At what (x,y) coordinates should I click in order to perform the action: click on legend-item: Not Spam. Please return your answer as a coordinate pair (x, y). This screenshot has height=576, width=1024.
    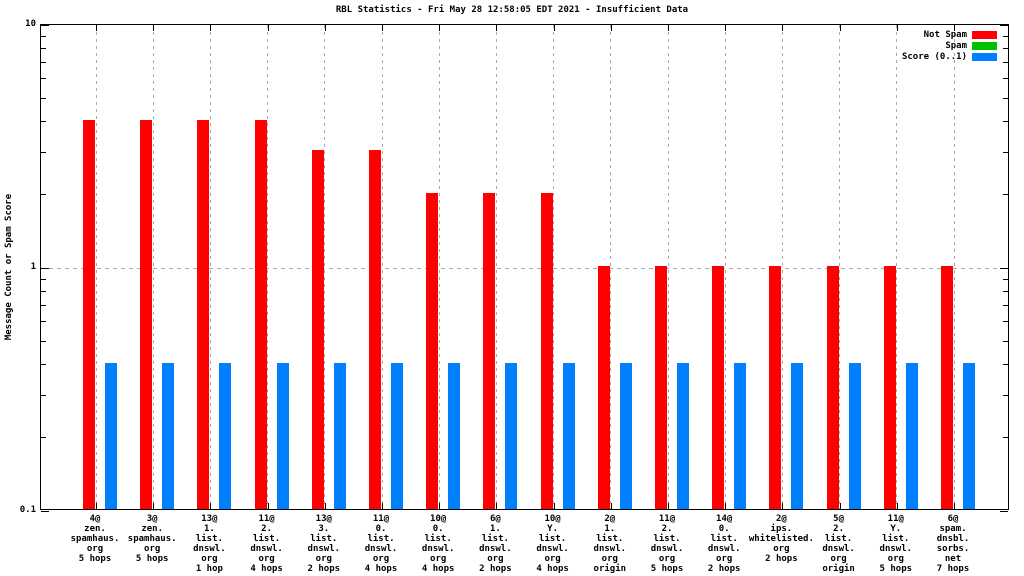
    Looking at the image, I should click on (949, 34).